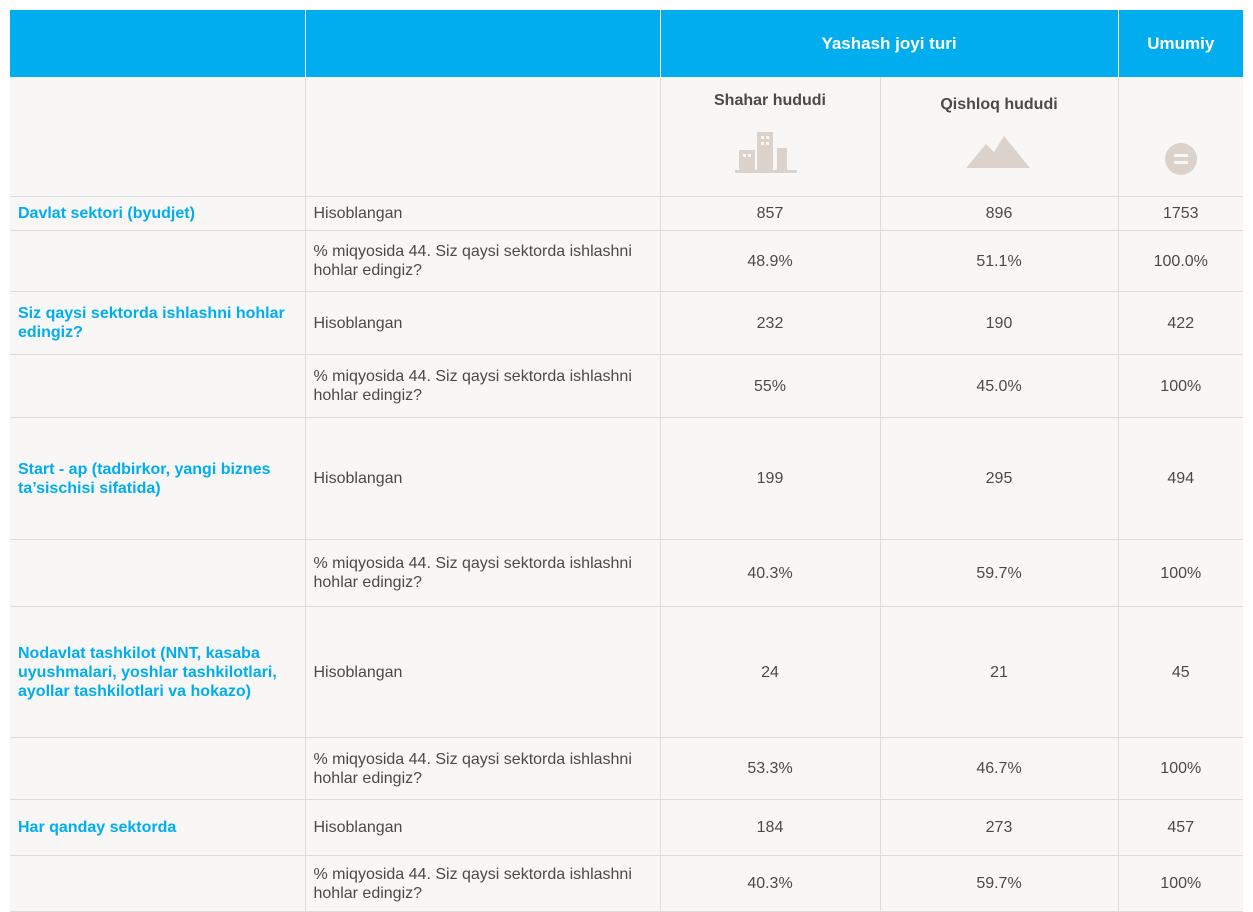  Describe the element at coordinates (889, 43) in the screenshot. I see `group-title: Yashash joyi turi` at that location.